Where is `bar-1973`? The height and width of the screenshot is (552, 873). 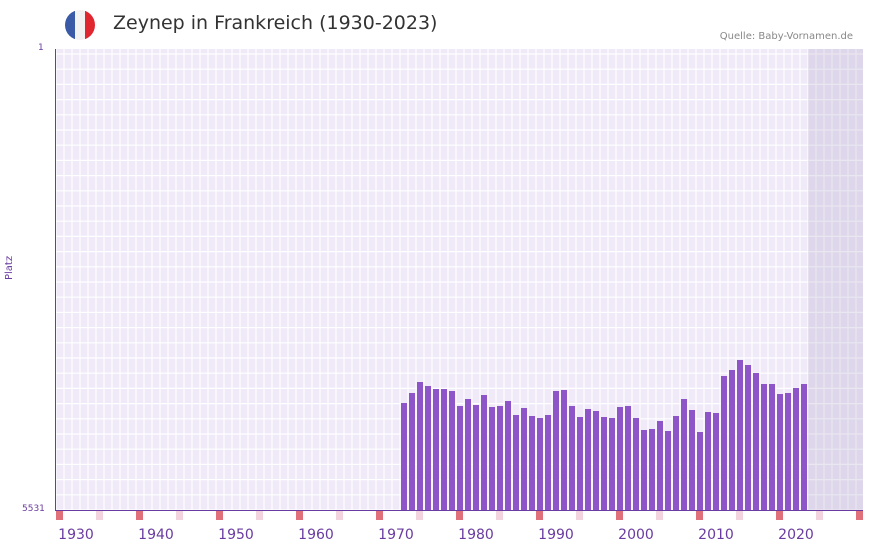 bar-1973 is located at coordinates (419, 446).